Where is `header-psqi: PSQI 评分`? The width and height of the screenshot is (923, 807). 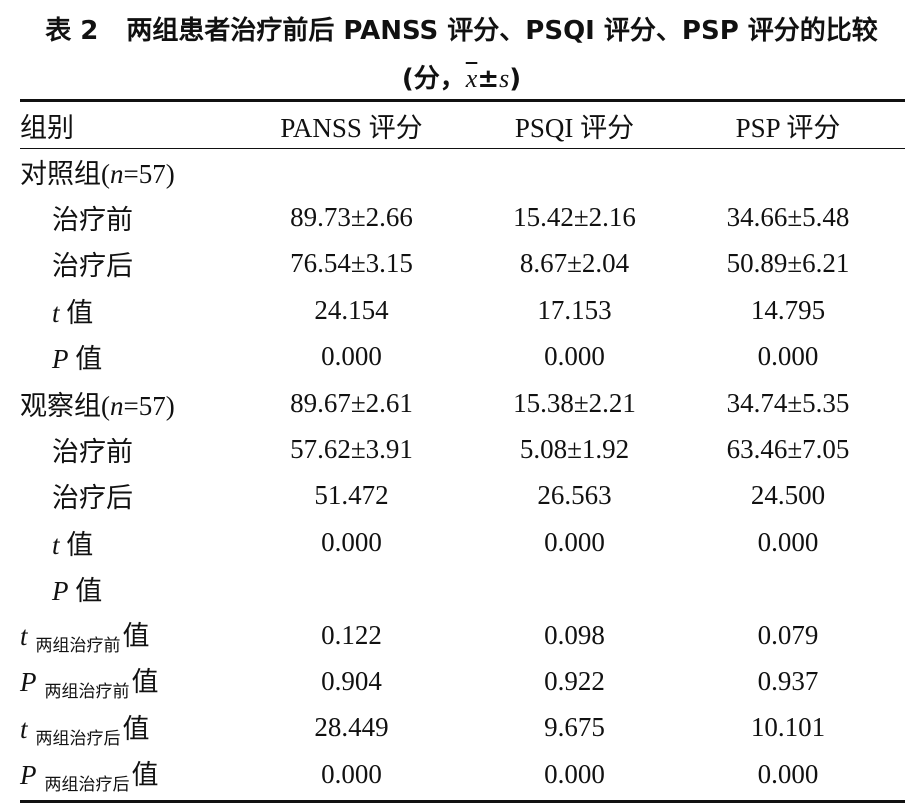 header-psqi: PSQI 评分 is located at coordinates (574, 127).